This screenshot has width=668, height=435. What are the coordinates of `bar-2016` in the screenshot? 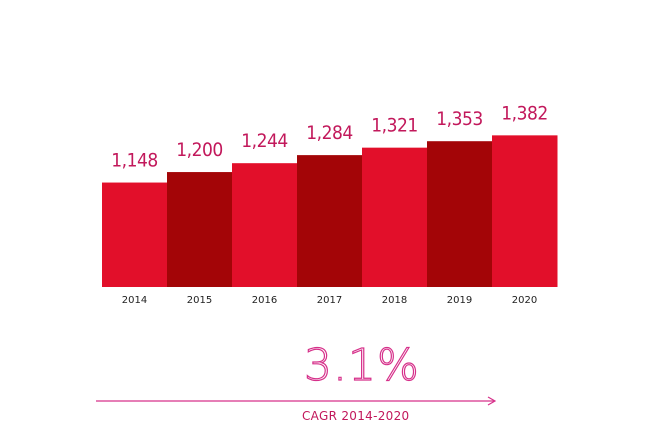 It's located at (265, 225).